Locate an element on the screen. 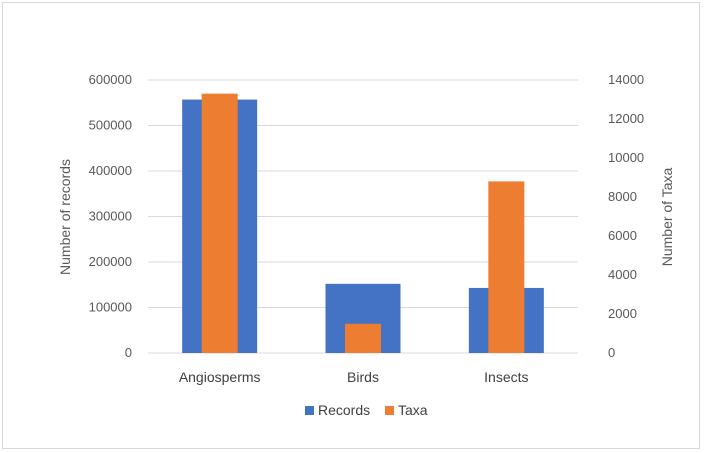  left-tick-label: 200000 is located at coordinates (110, 261).